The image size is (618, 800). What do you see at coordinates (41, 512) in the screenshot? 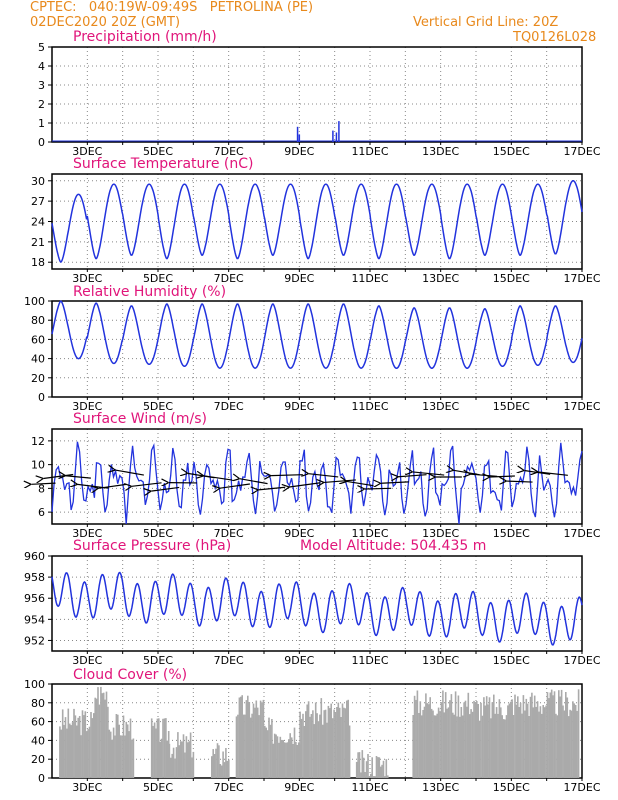
I see `y-tick-label: 6` at bounding box center [41, 512].